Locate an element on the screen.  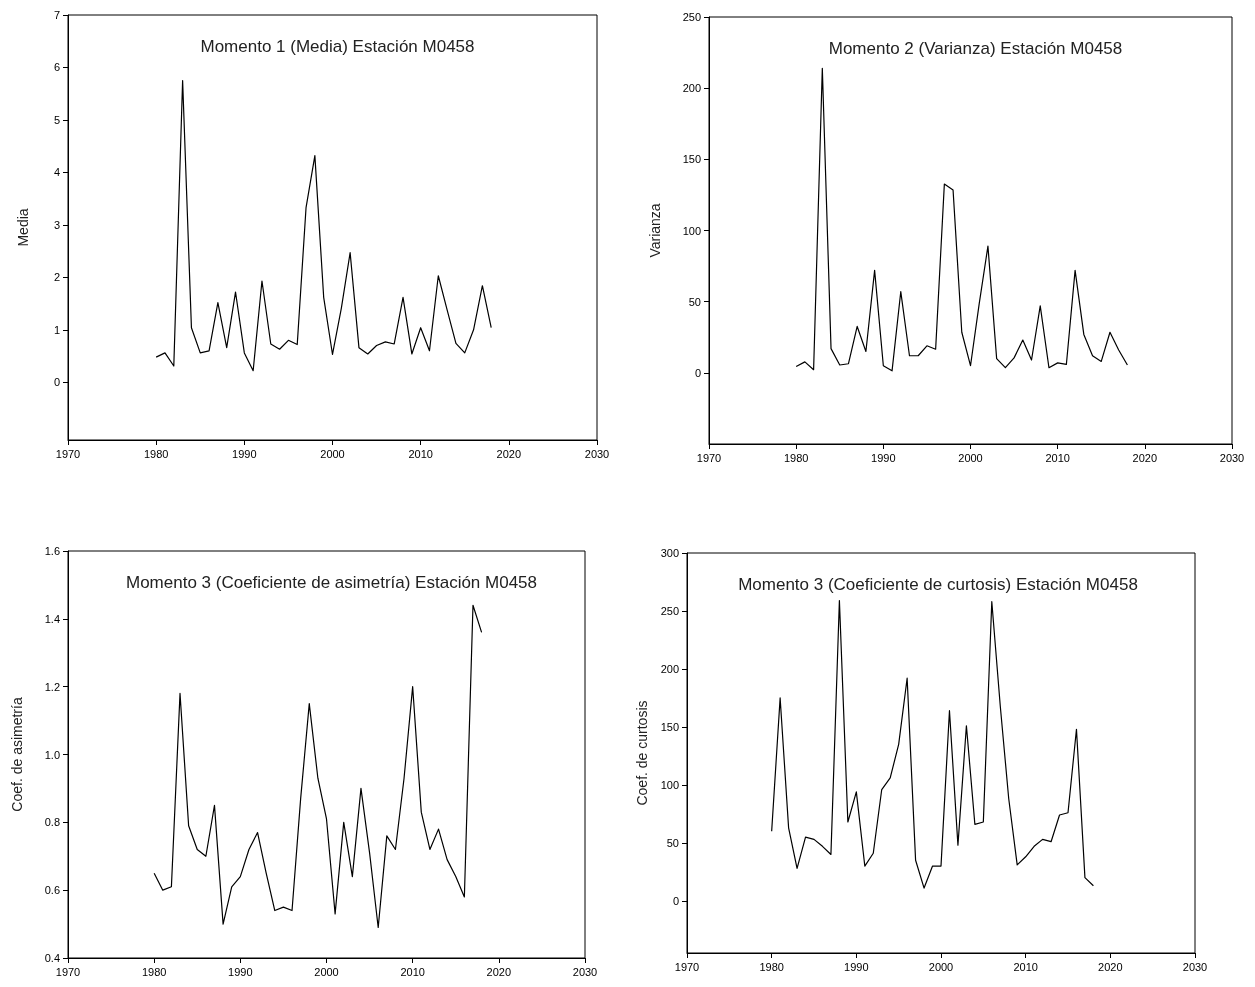
y-axis-title: Coef. de asimetría is located at coordinates (17, 754).